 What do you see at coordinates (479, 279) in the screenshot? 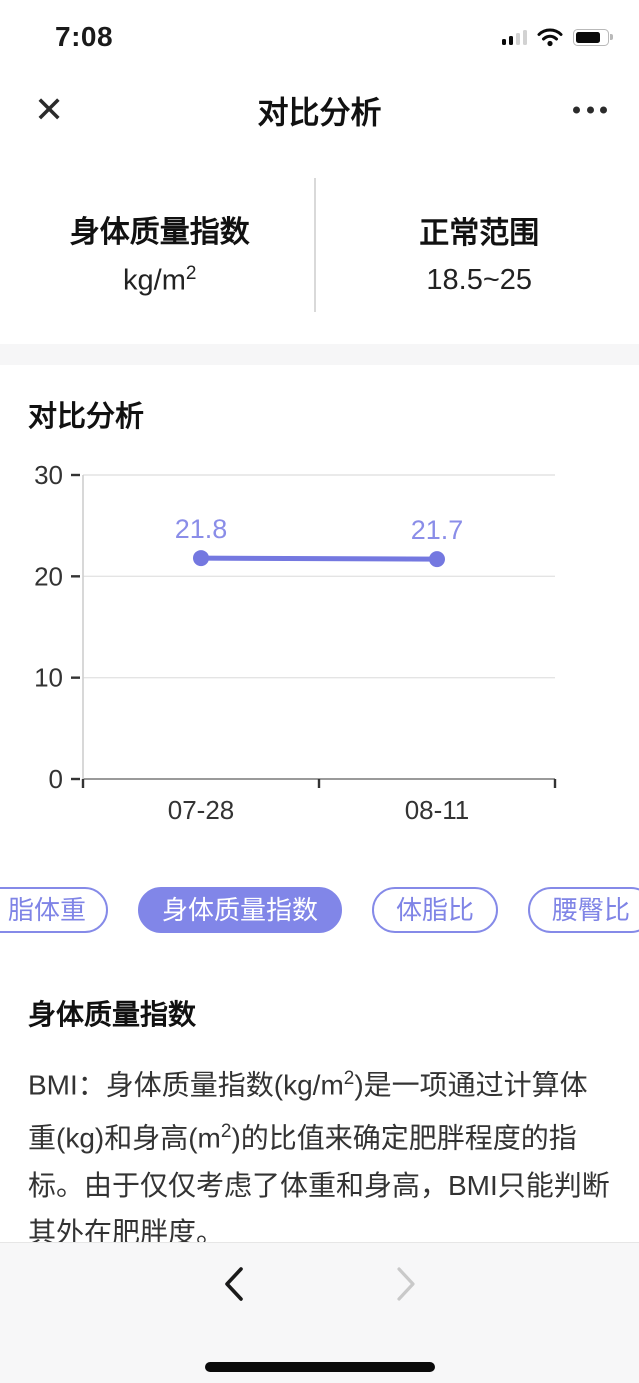
I see `normal-range-value: 18.5~25` at bounding box center [479, 279].